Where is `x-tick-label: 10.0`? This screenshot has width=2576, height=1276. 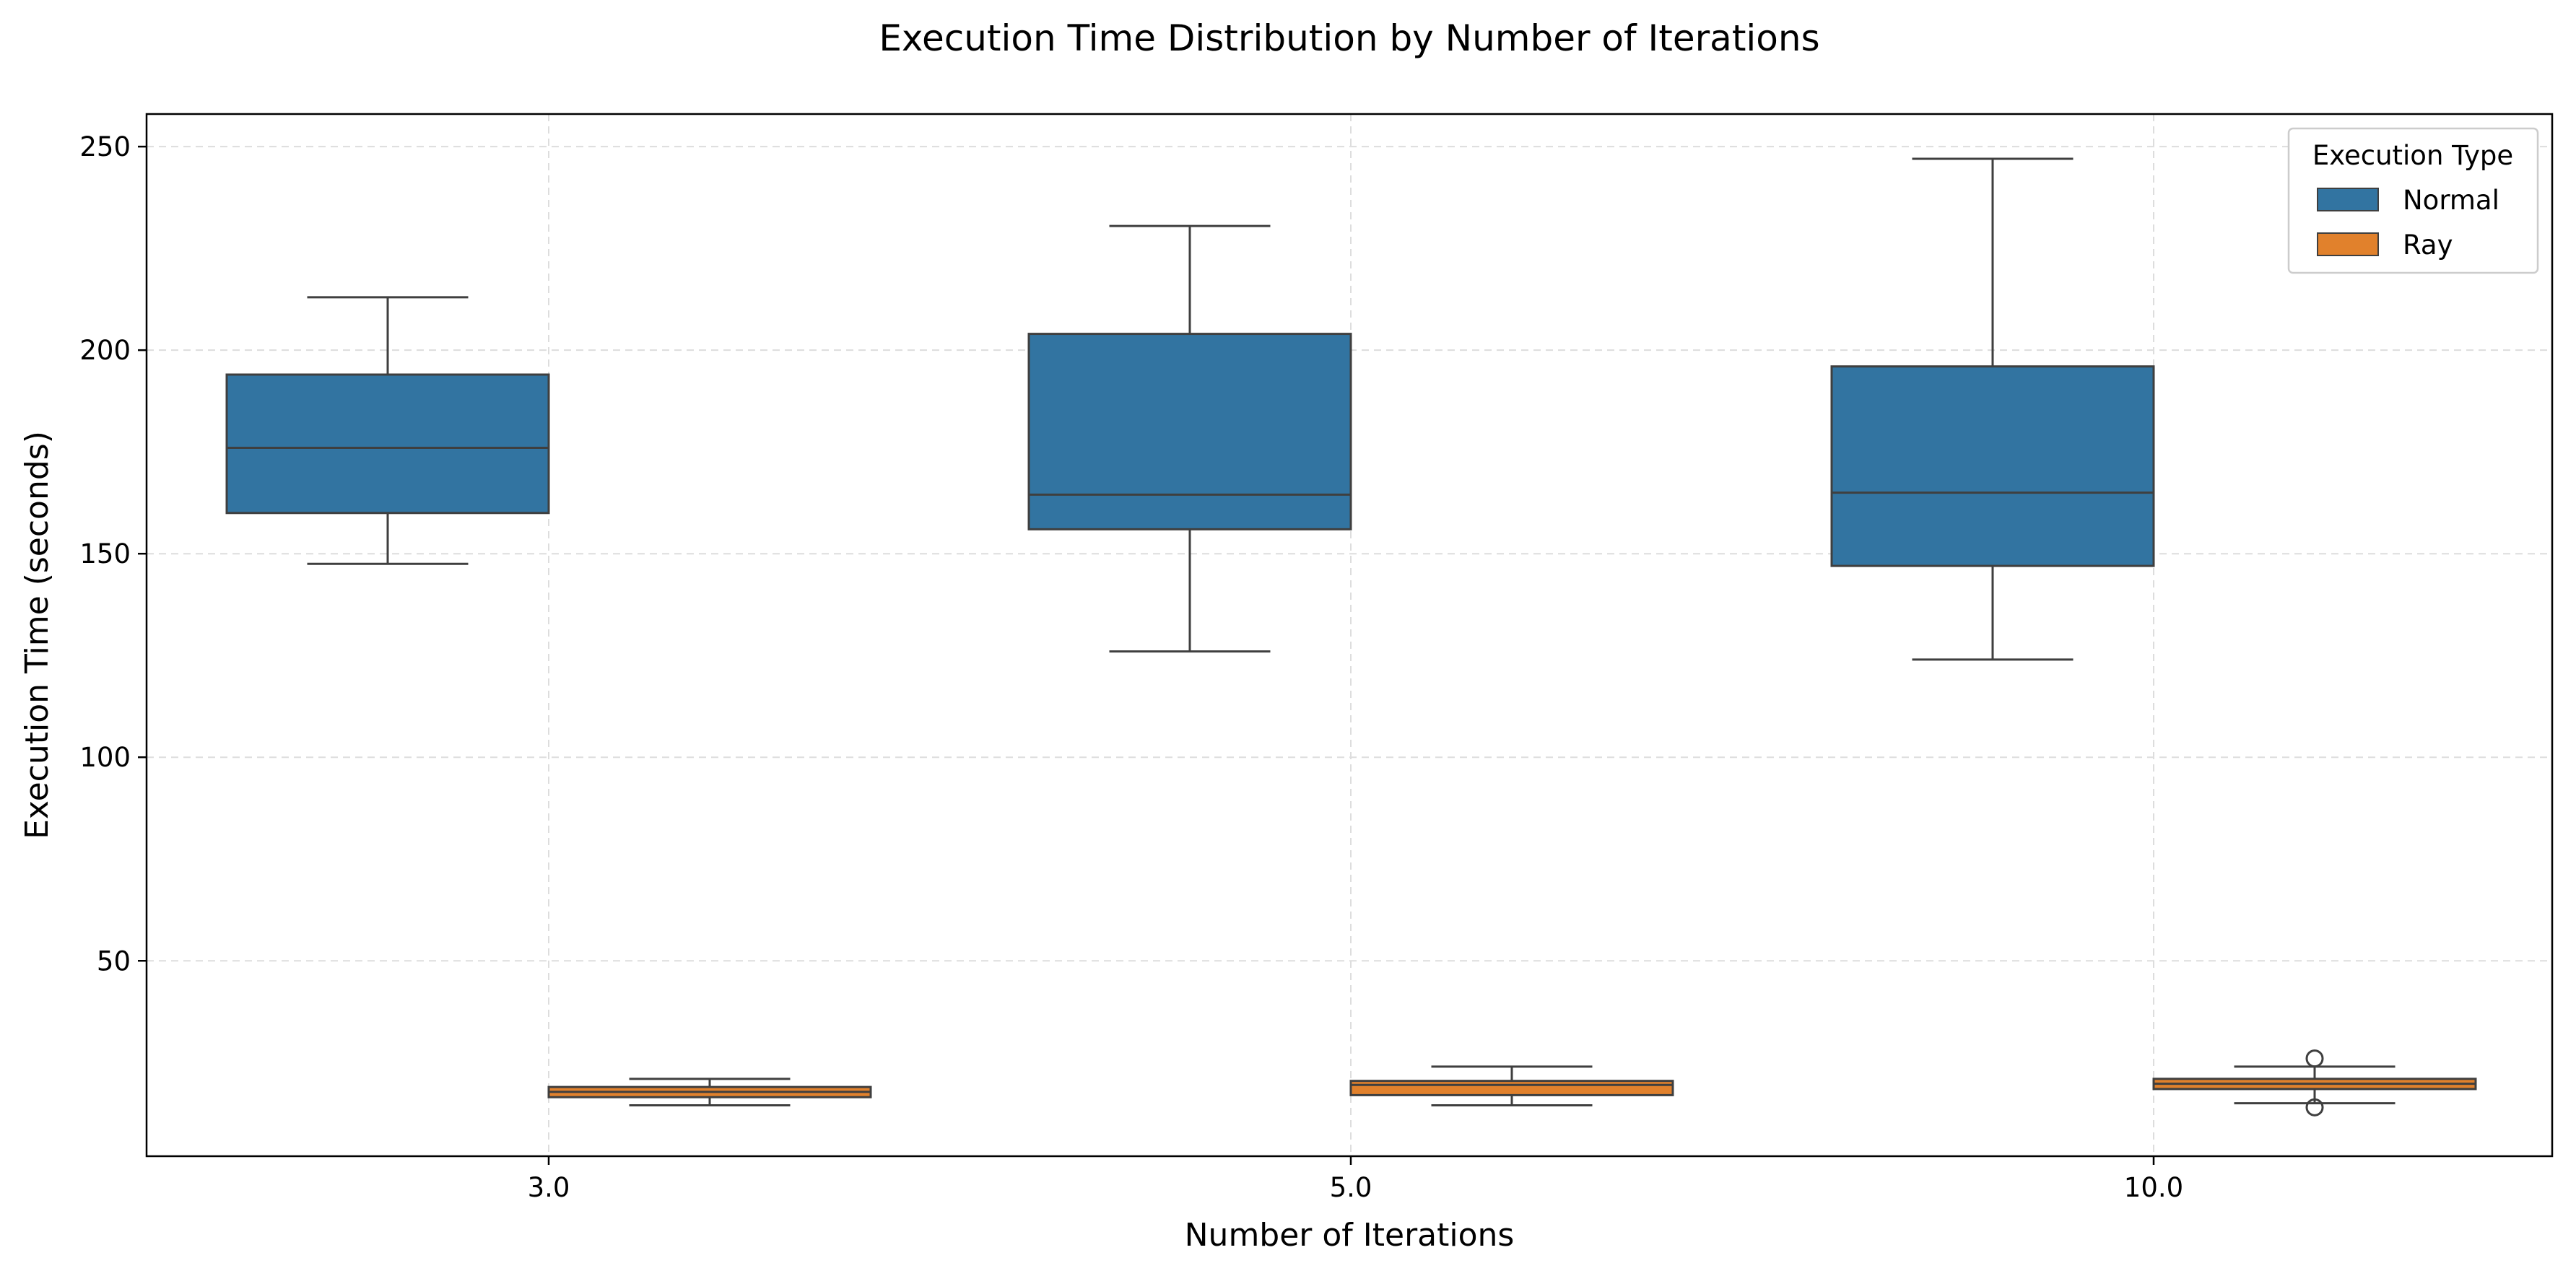 x-tick-label: 10.0 is located at coordinates (2153, 1187).